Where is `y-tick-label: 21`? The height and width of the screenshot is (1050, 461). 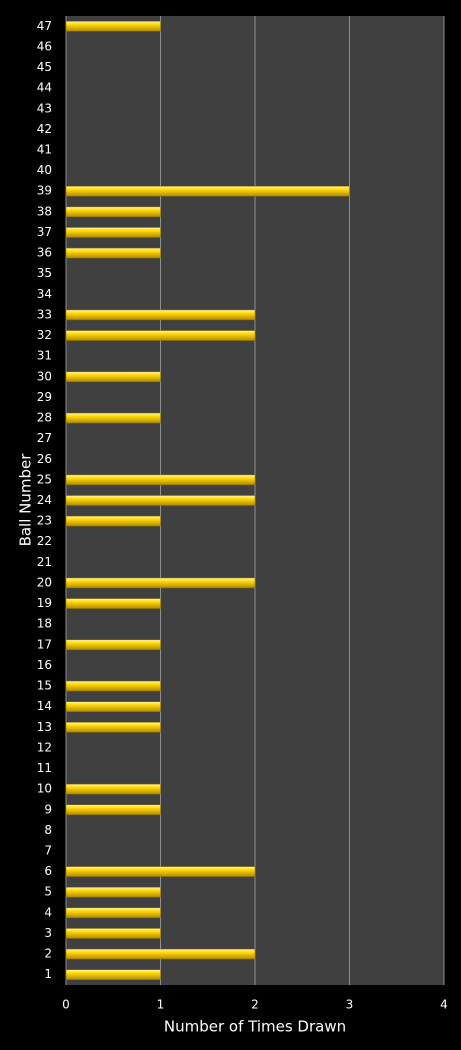 y-tick-label: 21 is located at coordinates (44, 562).